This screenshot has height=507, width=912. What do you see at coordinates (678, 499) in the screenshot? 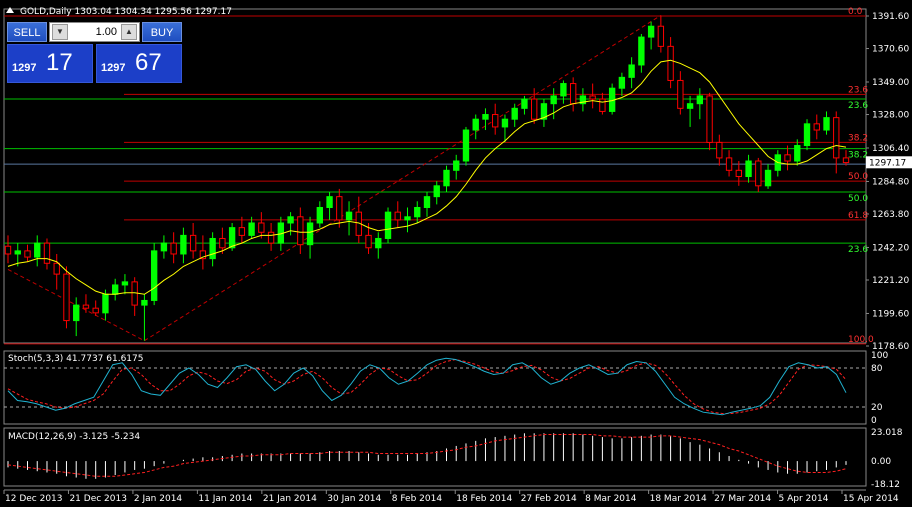
I see `x-tick-label: 18 Mar 2014` at bounding box center [678, 499].